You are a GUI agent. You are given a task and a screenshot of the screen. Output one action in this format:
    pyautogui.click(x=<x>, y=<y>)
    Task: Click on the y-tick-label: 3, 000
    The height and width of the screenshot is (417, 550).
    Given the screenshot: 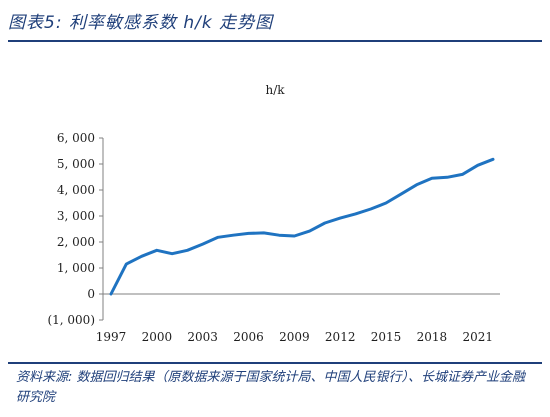 What is the action you would take?
    pyautogui.click(x=76, y=216)
    